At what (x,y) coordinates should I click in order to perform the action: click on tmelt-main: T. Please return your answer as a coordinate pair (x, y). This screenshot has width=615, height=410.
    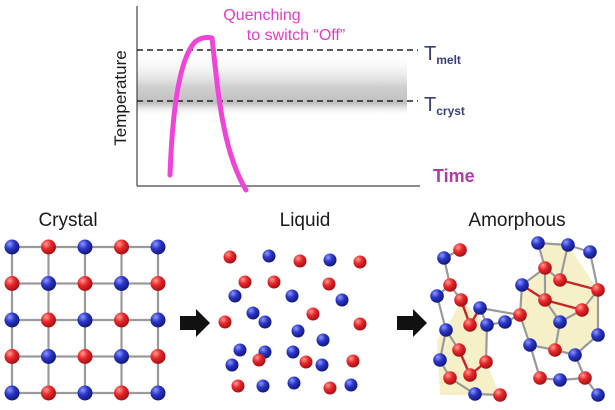
    Looking at the image, I should click on (430, 54).